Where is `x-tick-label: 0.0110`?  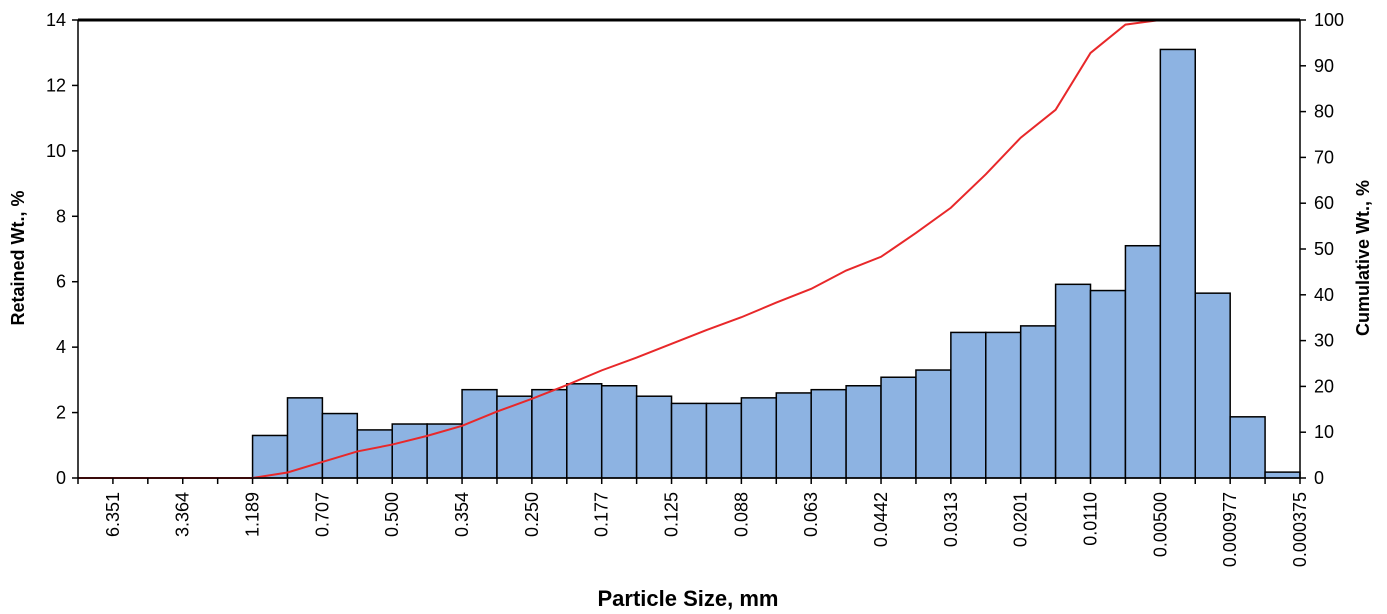 x-tick-label: 0.0110 is located at coordinates (1091, 519).